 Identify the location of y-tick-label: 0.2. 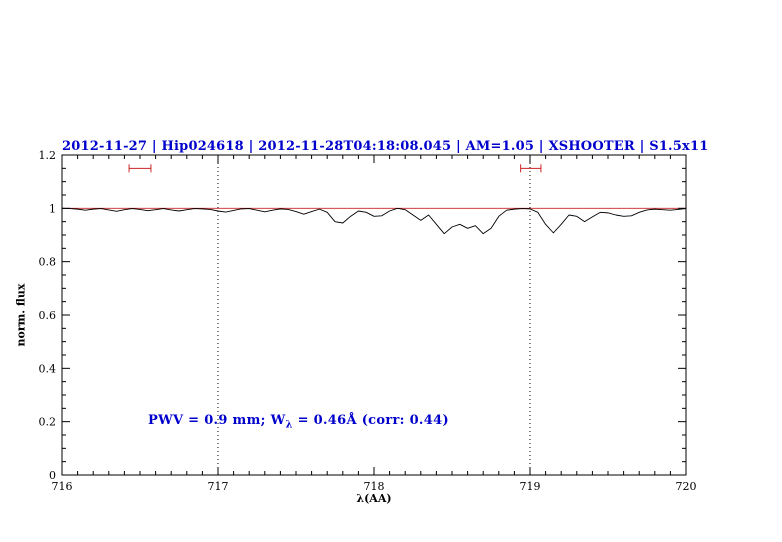
(48, 422).